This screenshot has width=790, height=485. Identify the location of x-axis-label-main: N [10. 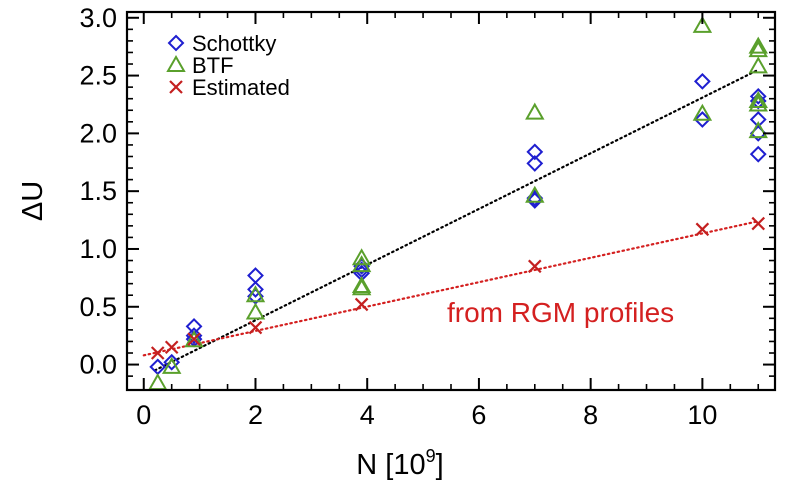
(390, 465).